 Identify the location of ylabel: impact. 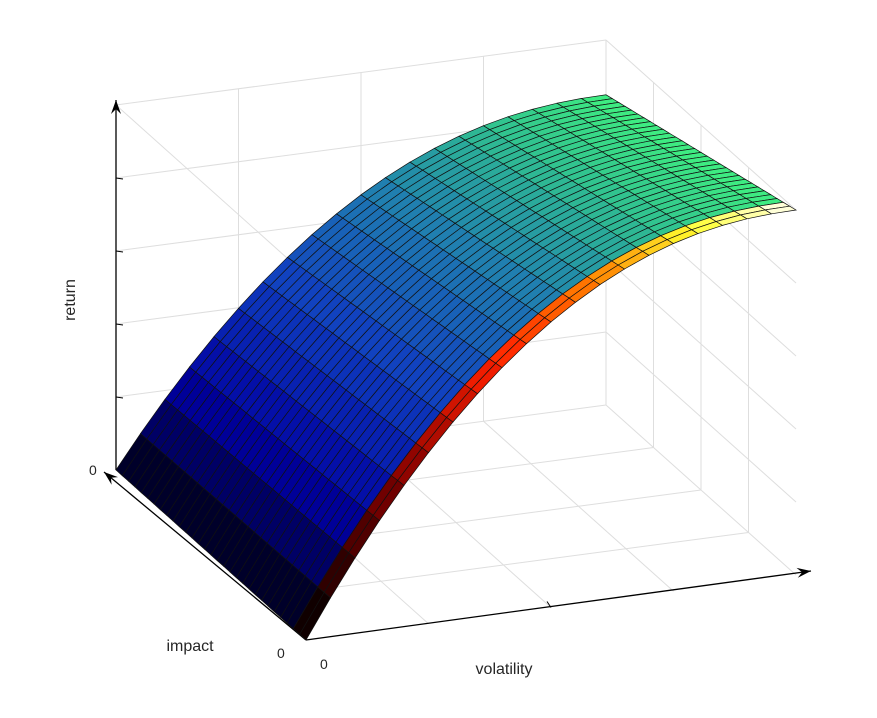
(190, 646).